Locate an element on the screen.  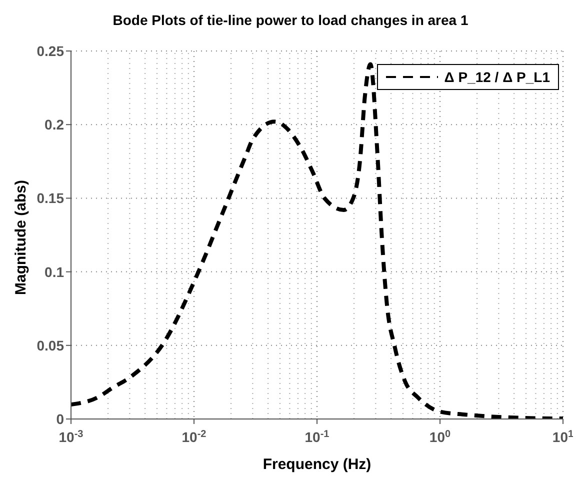
y-tick-label: 0.1 is located at coordinates (54, 272).